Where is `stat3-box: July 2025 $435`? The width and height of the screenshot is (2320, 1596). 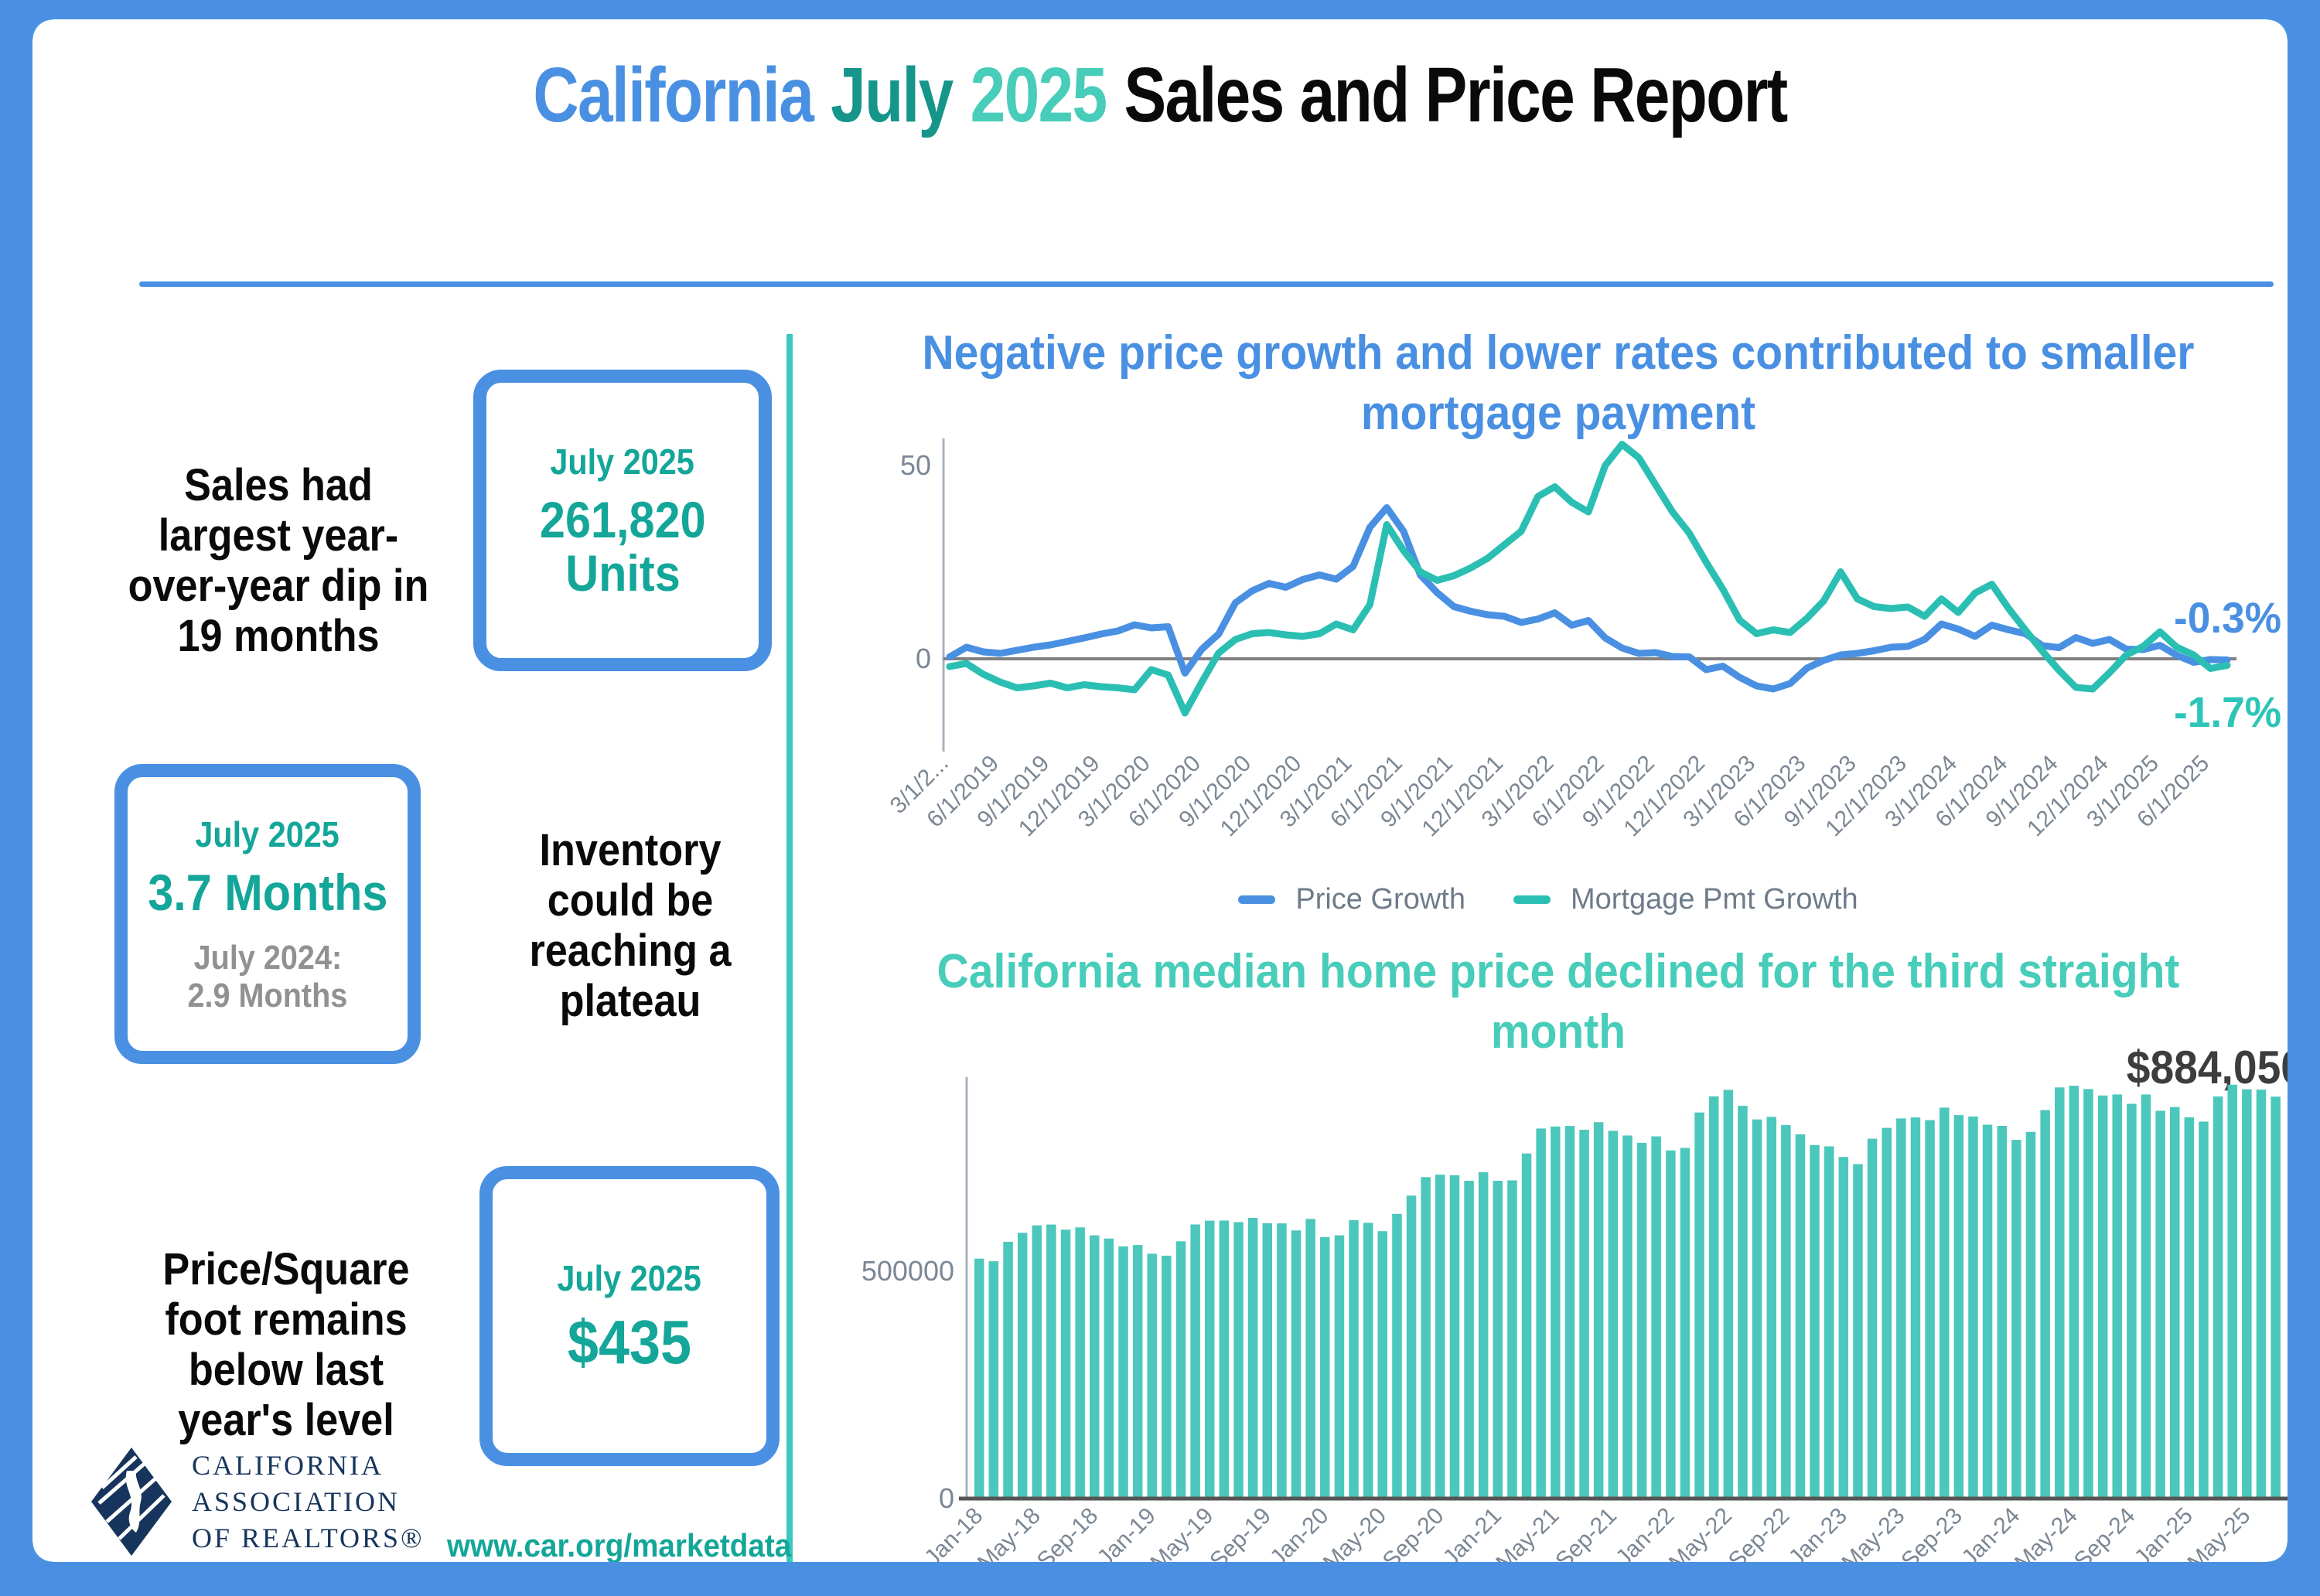 stat3-box: July 2025 $435 is located at coordinates (629, 1316).